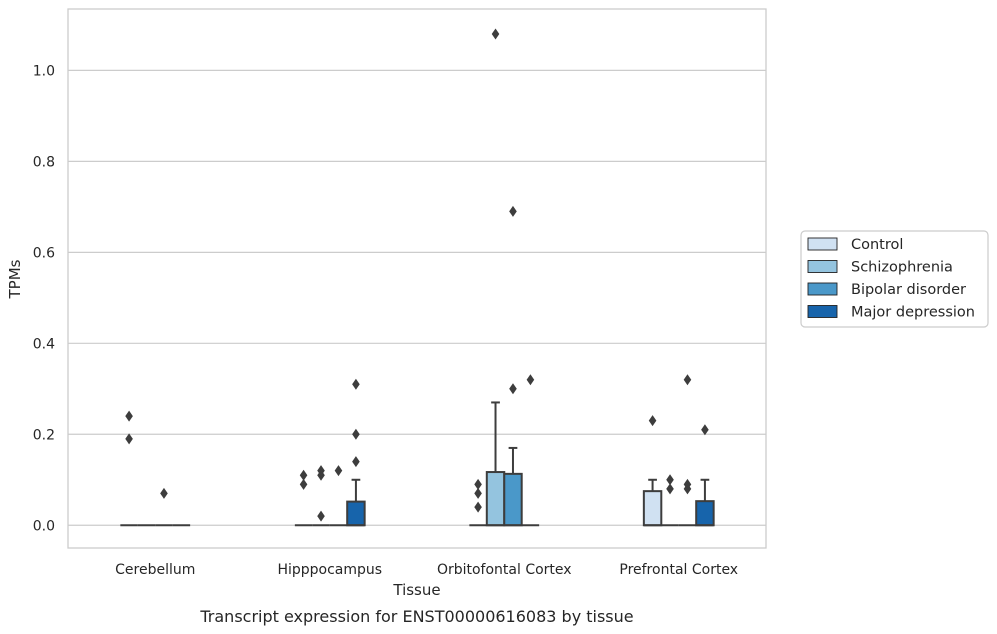 The width and height of the screenshot is (997, 634). Describe the element at coordinates (44, 253) in the screenshot. I see `y-tick-label: 0.6` at that location.